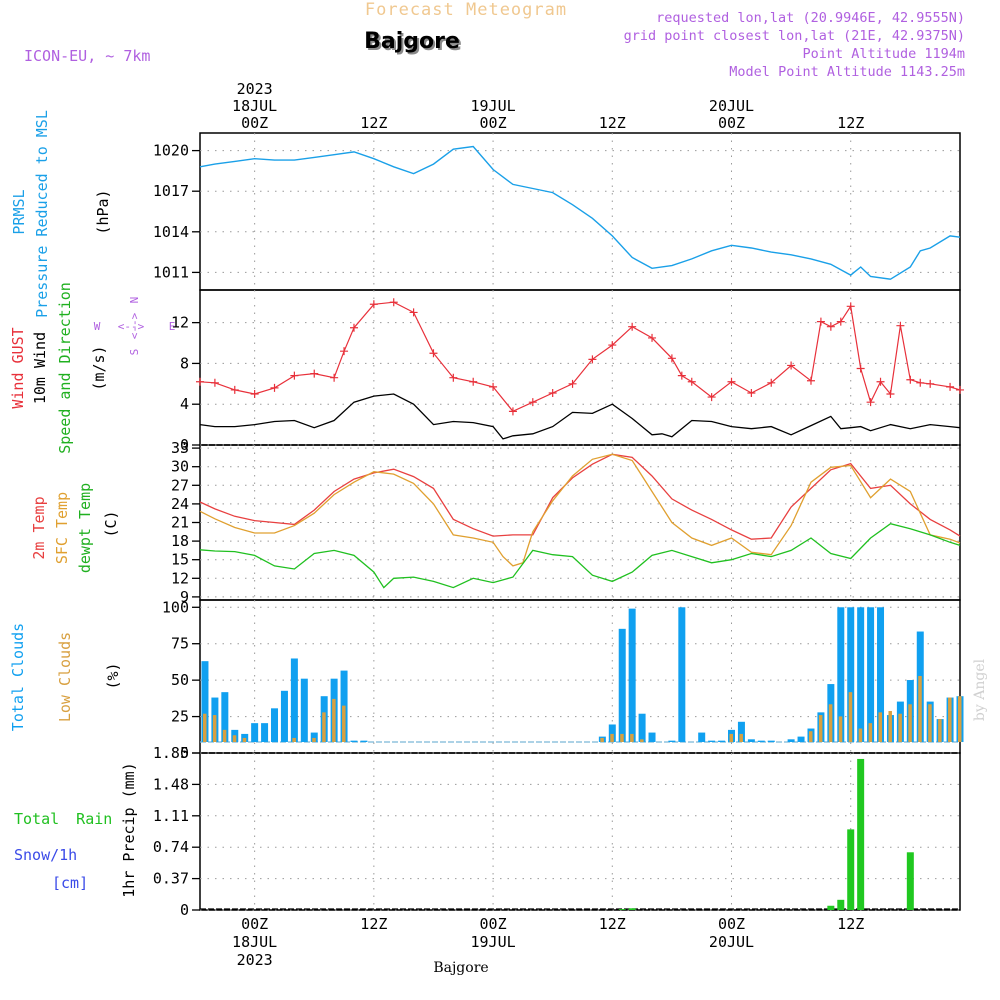 This screenshot has height=1000, width=1000. I want to click on time-label-top: 19JUL, so click(492, 106).